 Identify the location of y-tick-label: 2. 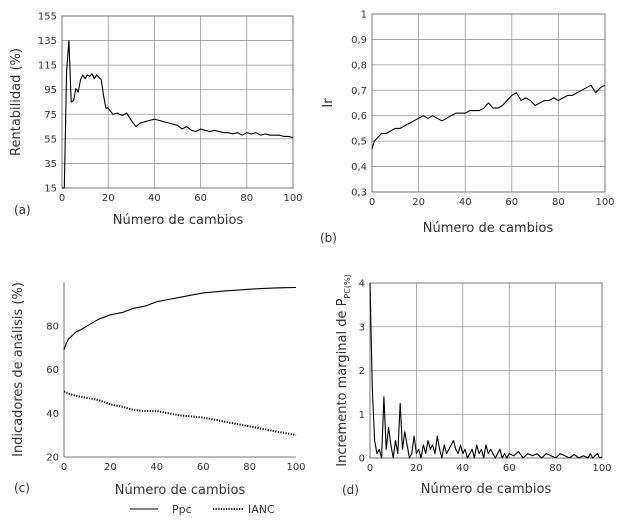
(362, 371).